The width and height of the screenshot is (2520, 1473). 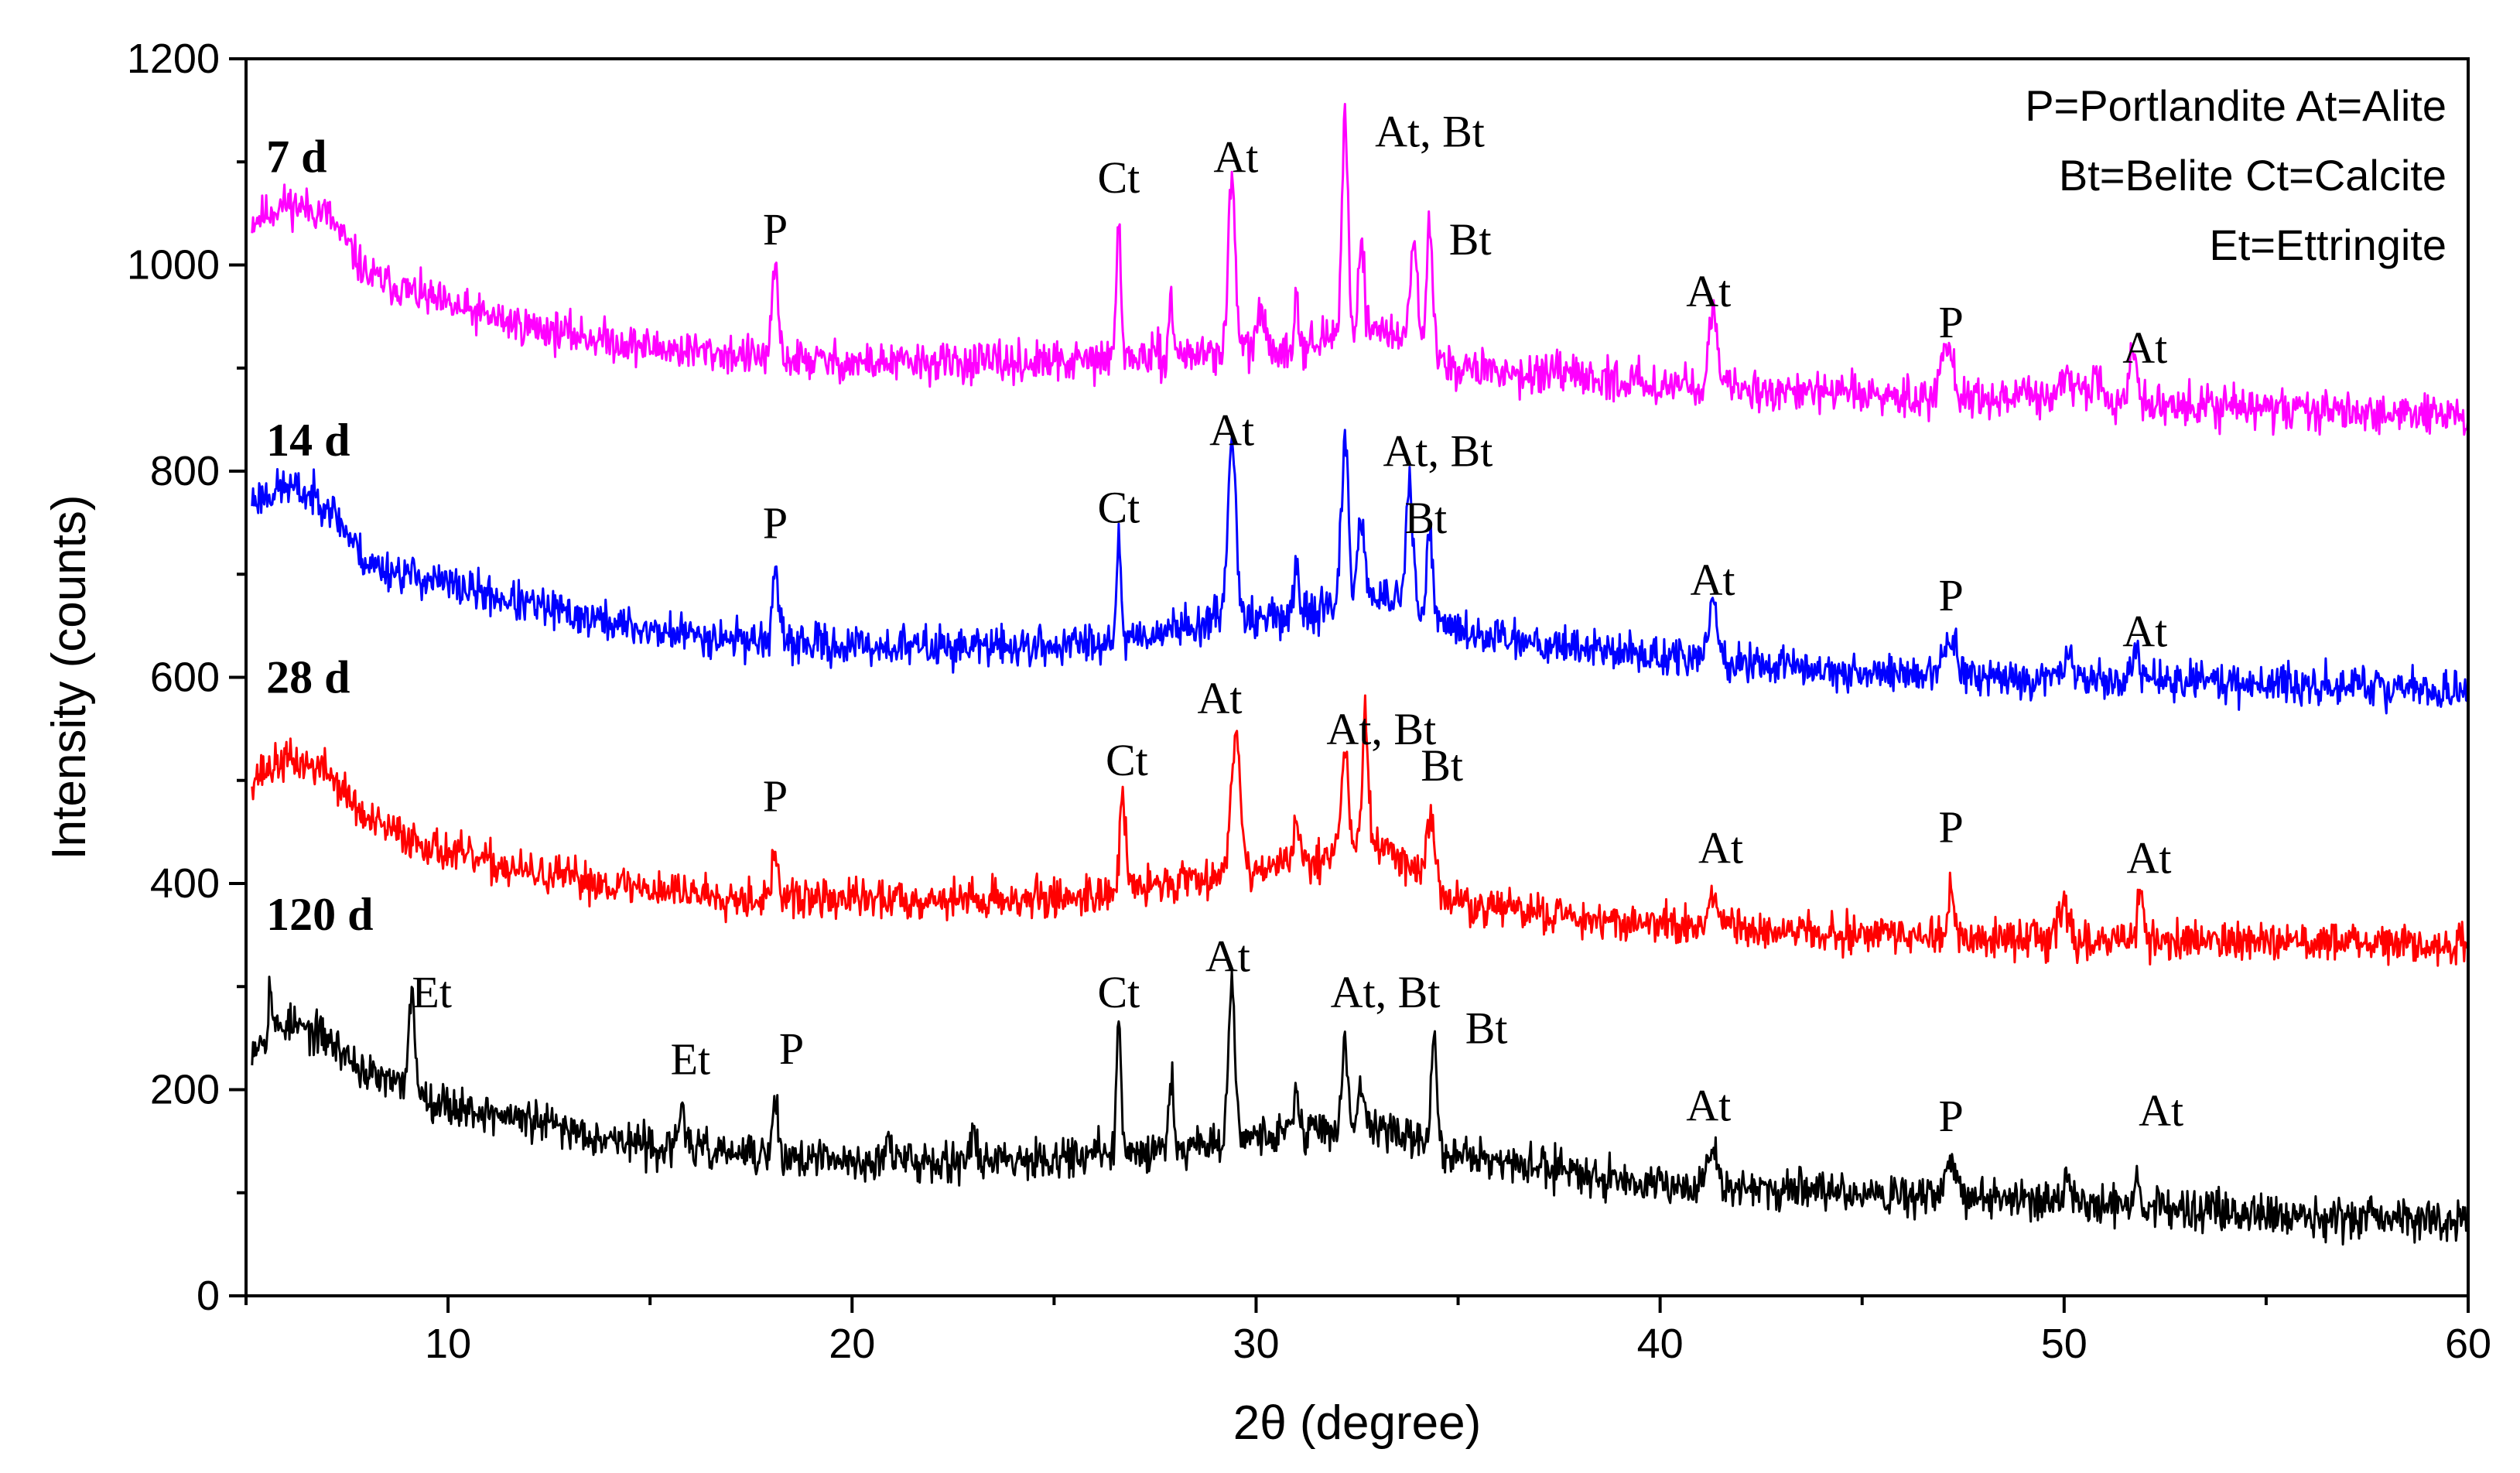 What do you see at coordinates (69, 677) in the screenshot?
I see `y-axis-title: Intensity (counts)` at bounding box center [69, 677].